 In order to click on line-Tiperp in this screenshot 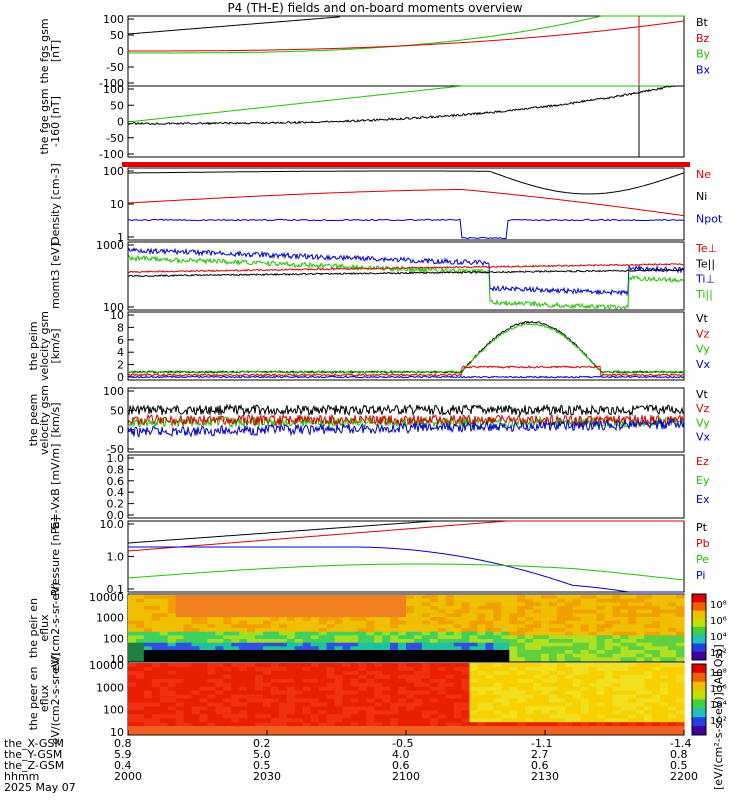, I will do `click(406, 272)`.